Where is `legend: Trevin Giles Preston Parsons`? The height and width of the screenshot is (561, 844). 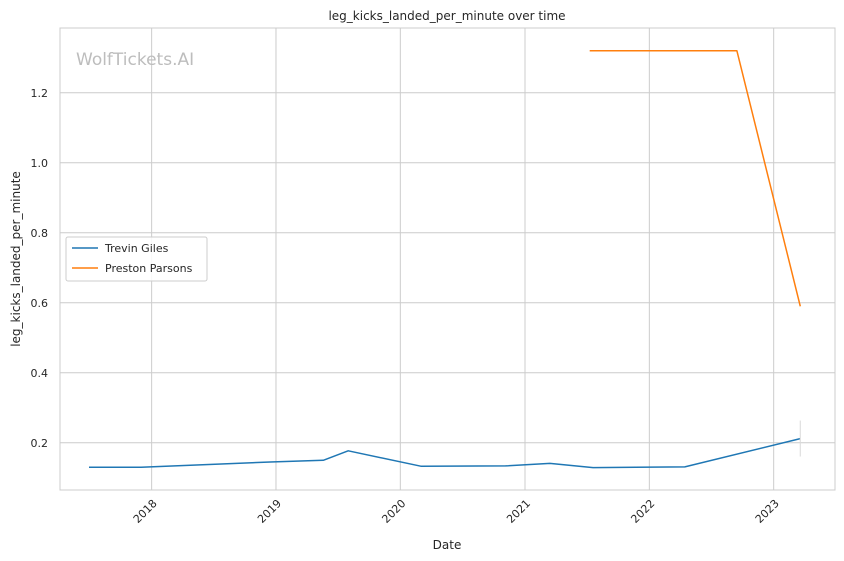
legend: Trevin Giles Preston Parsons is located at coordinates (136, 259).